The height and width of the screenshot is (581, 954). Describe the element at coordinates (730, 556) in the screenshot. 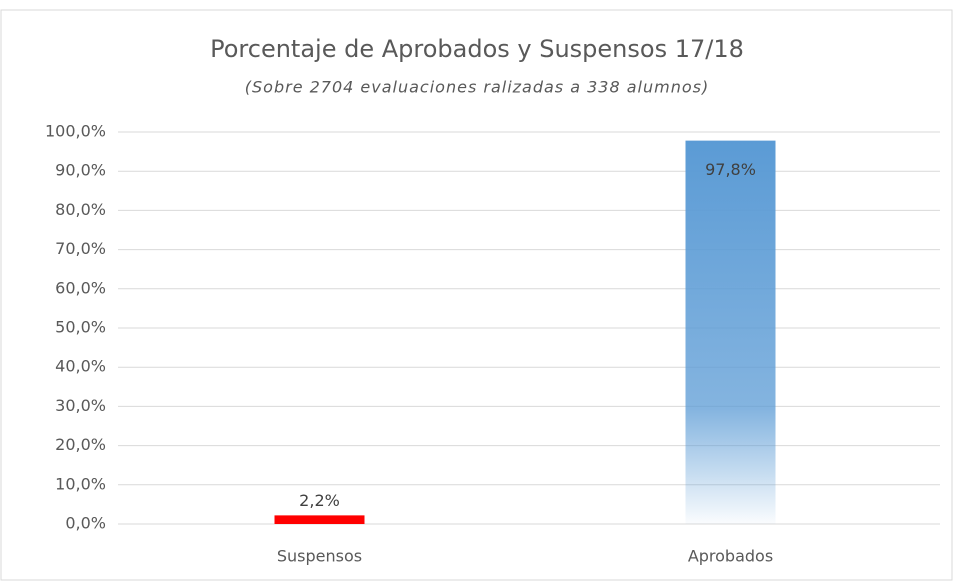

I see `x-tick-label: Aprobados` at that location.